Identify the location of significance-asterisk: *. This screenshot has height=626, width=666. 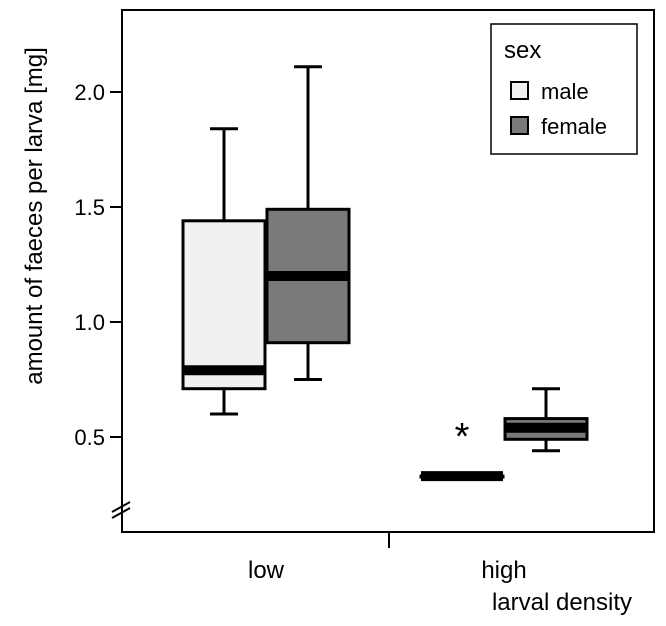
(462, 437).